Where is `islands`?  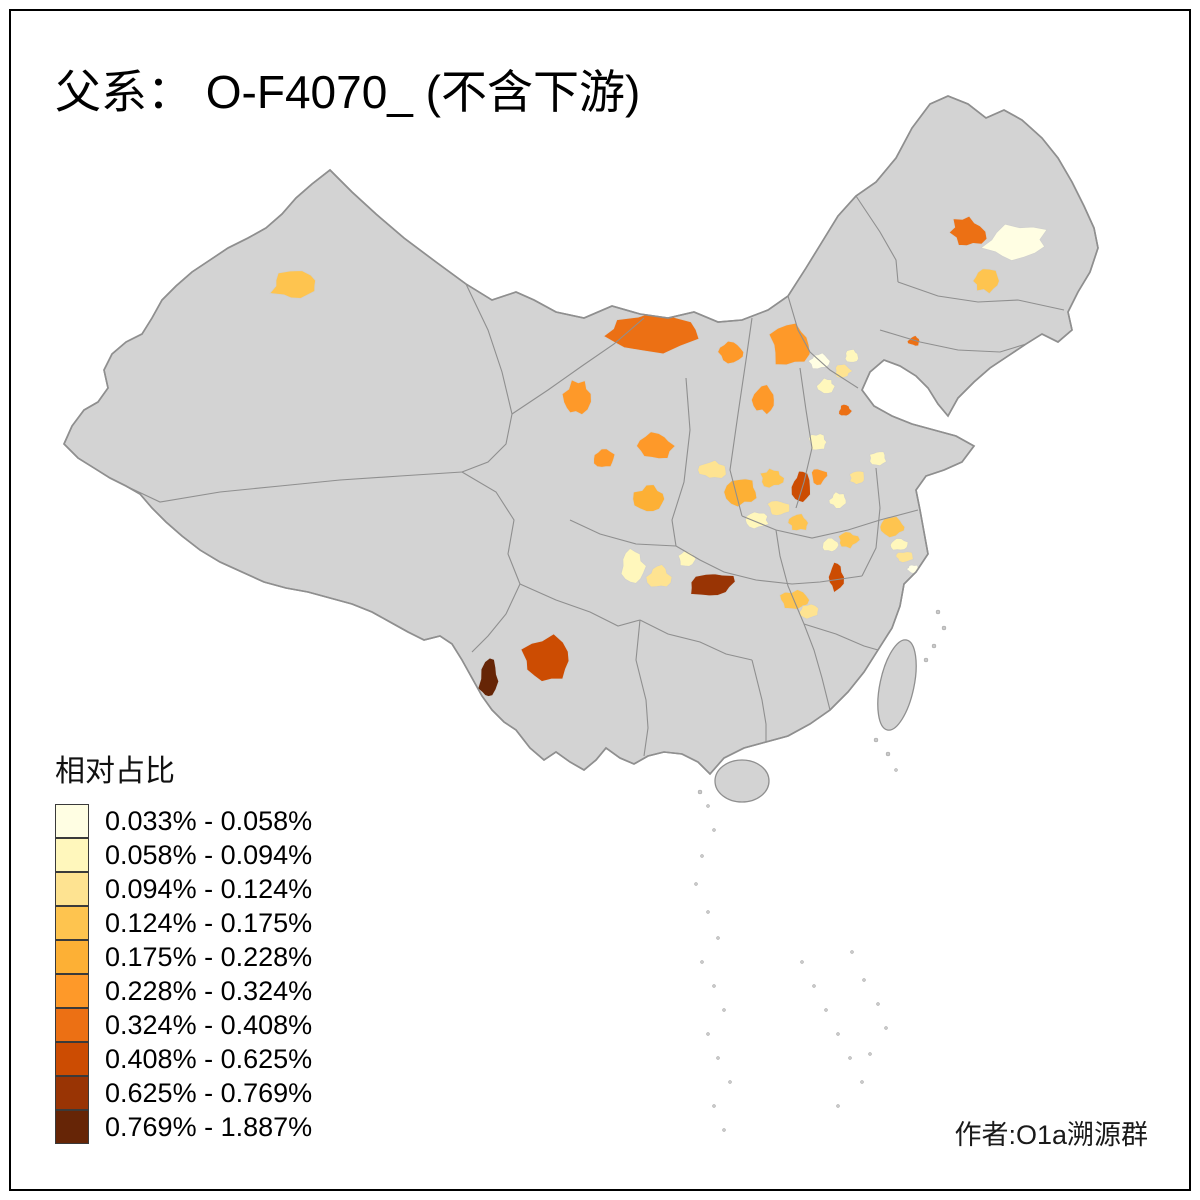 islands is located at coordinates (820, 870).